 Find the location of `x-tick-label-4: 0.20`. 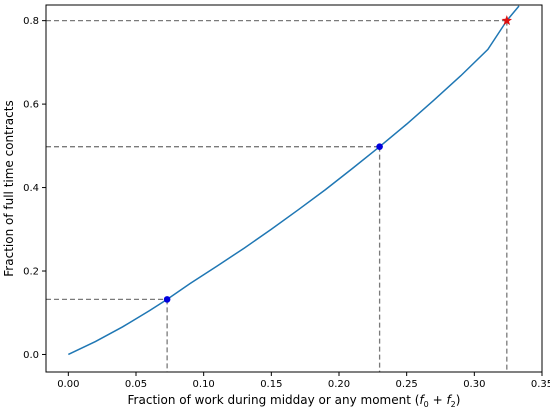

x-tick-label-4: 0.20 is located at coordinates (339, 384).